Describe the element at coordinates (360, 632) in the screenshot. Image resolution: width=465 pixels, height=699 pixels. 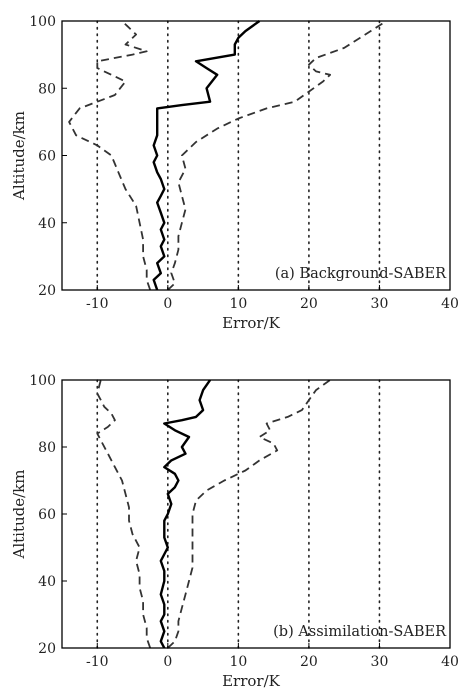
I see `panel-annotation: (b) Assimilation-SABER` at that location.